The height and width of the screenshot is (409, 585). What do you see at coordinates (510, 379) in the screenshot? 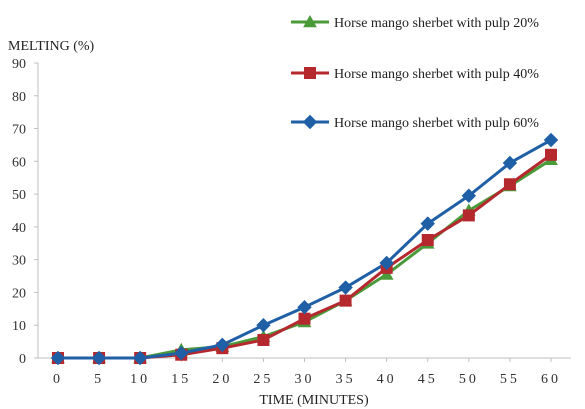
I see `x-tick-label: 55` at bounding box center [510, 379].